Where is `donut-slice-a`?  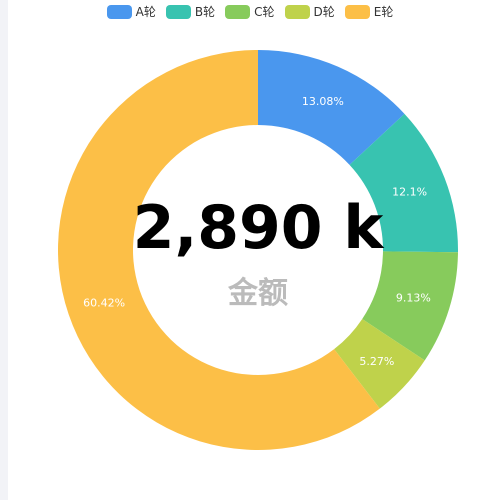
donut-slice-a is located at coordinates (331, 107).